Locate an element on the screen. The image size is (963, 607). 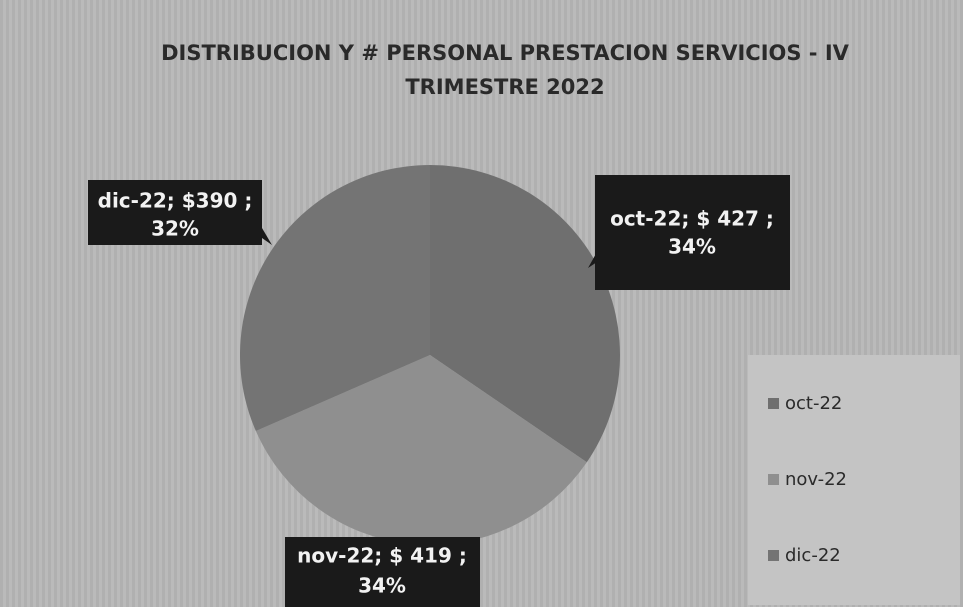
data-label: oct-22; $ 427 ; is located at coordinates (692, 219).